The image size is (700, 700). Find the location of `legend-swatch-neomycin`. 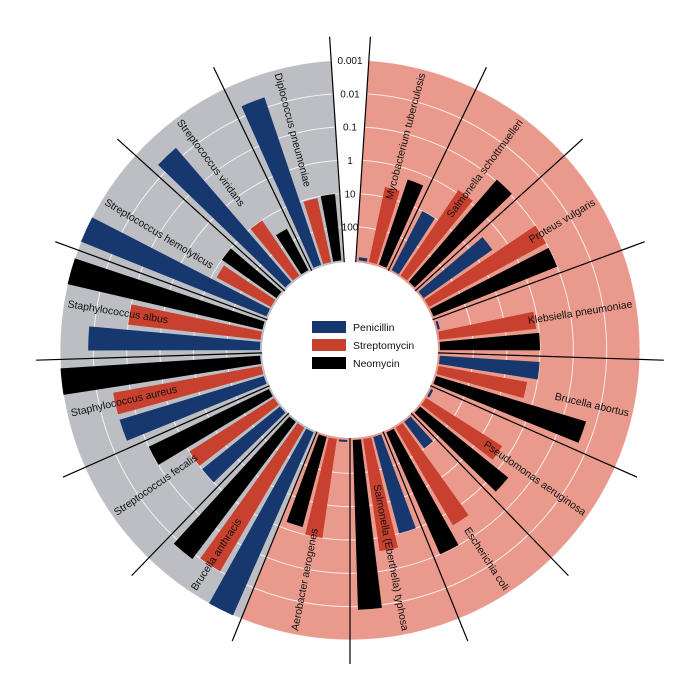

legend-swatch-neomycin is located at coordinates (329, 363).